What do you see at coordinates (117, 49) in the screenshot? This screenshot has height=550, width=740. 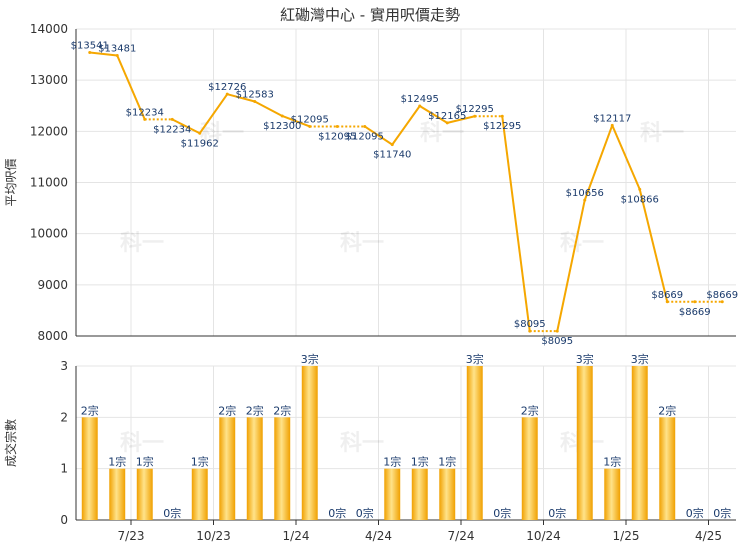 I see `price-data-label: $13481` at bounding box center [117, 49].